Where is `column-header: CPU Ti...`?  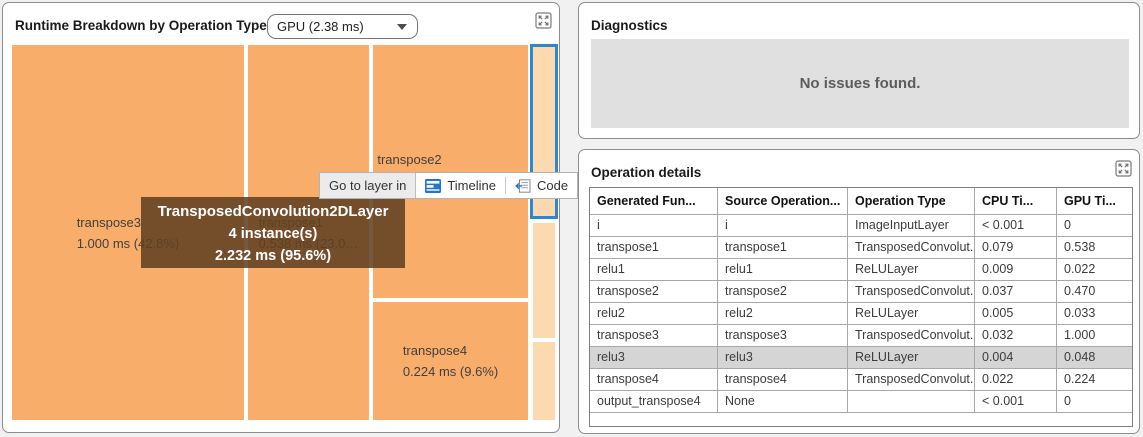
column-header: CPU Ti... is located at coordinates (1016, 201).